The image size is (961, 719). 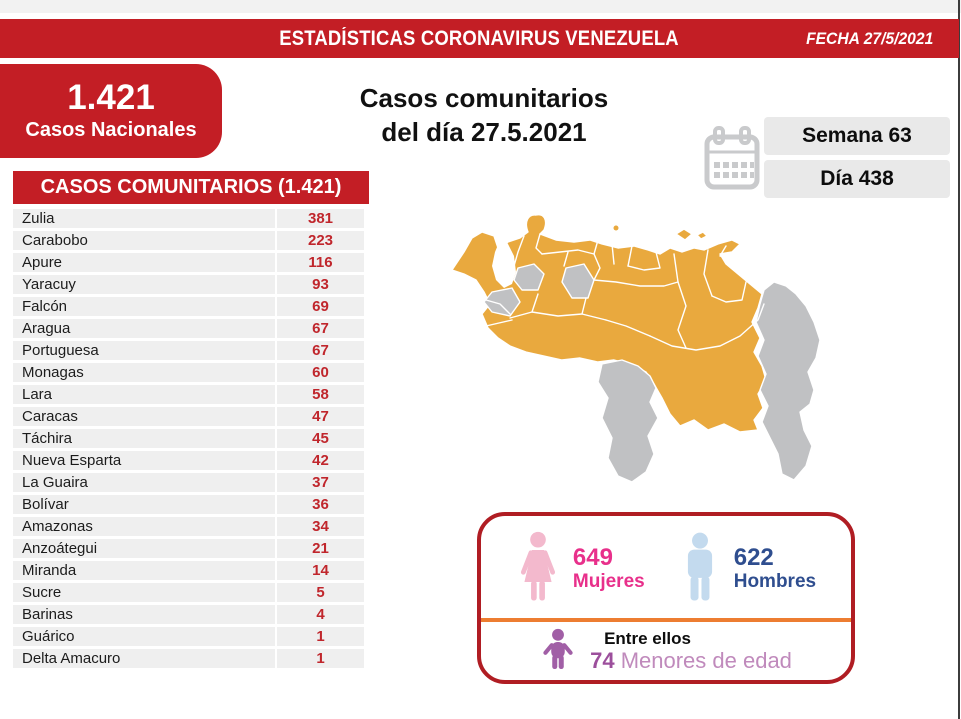 What do you see at coordinates (144, 394) in the screenshot?
I see `state-name: Lara` at bounding box center [144, 394].